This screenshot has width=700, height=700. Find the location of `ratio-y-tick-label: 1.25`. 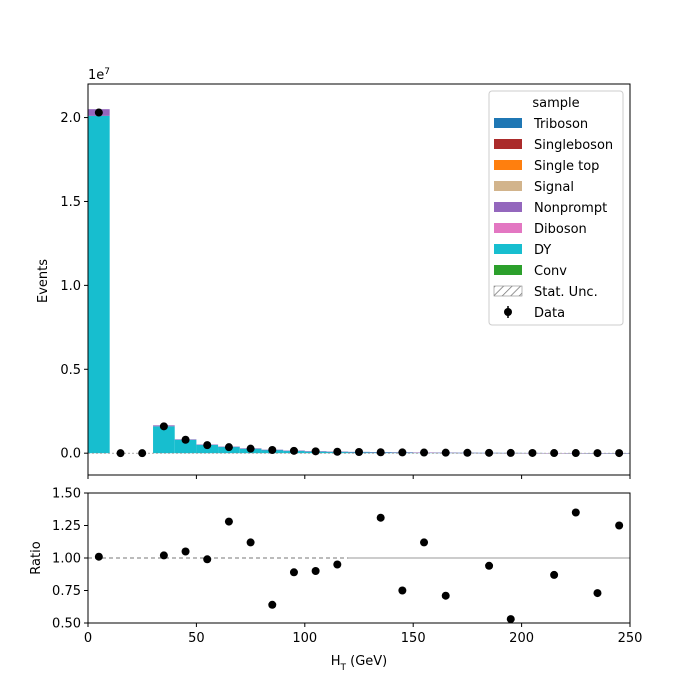

ratio-y-tick-label: 1.25 is located at coordinates (66, 526).